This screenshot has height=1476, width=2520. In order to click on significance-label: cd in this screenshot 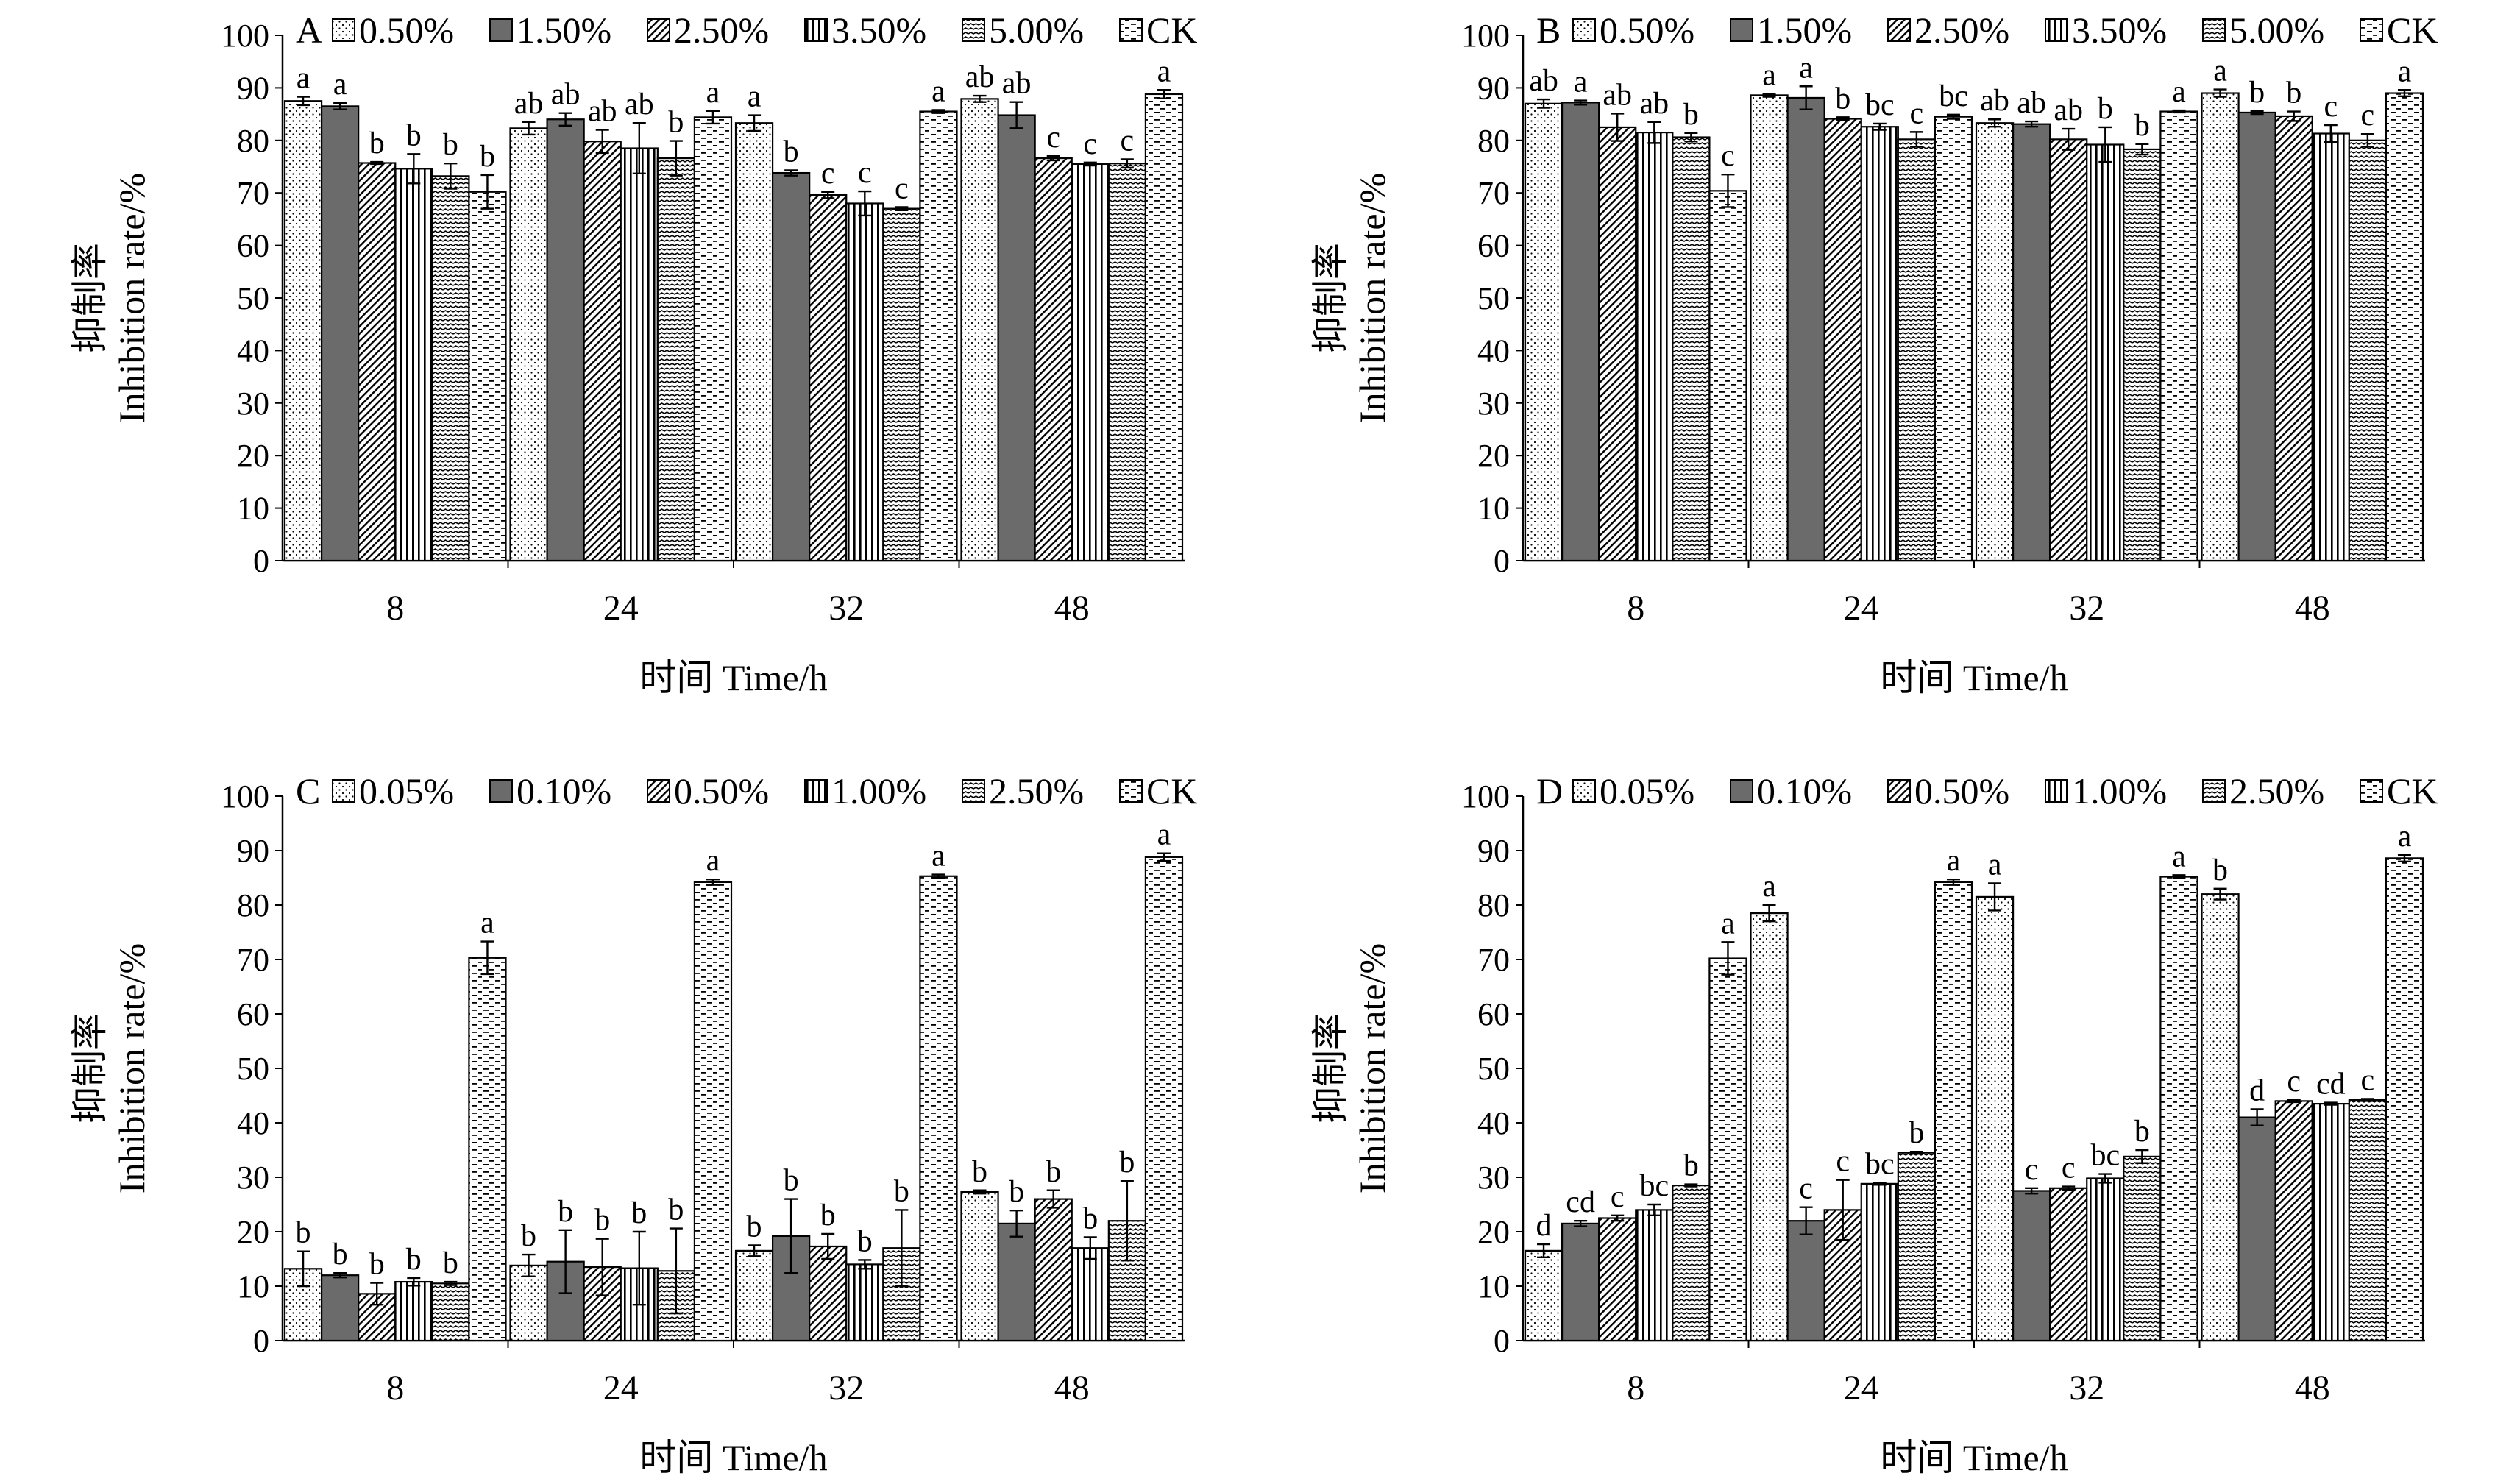, I will do `click(2331, 1084)`.